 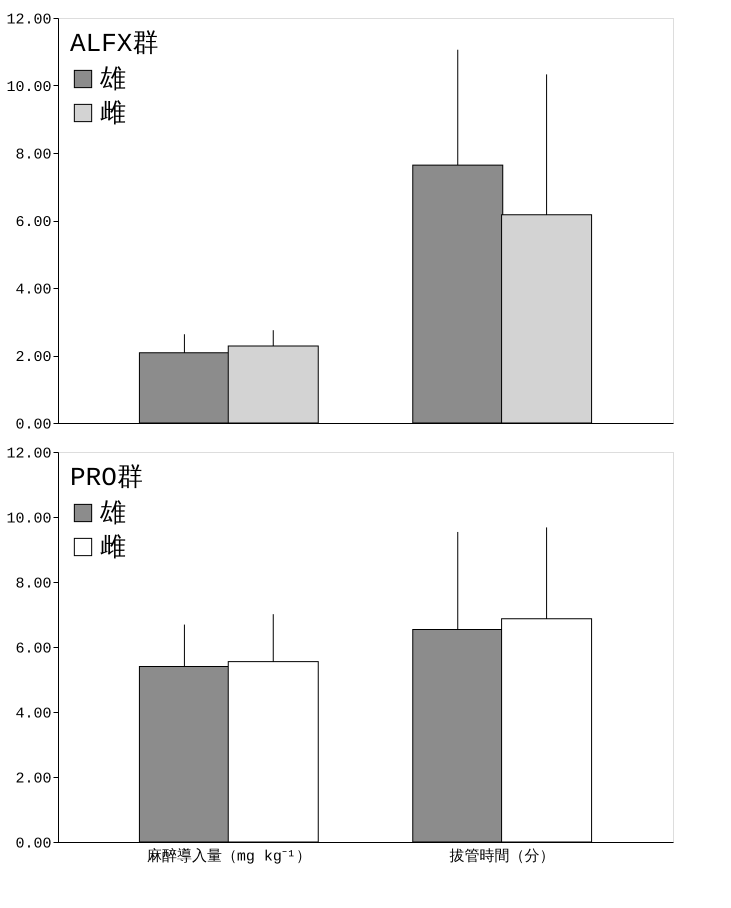 I want to click on x-tick-label: 麻醉導入量（mg kg⁻¹）, so click(x=228, y=857).